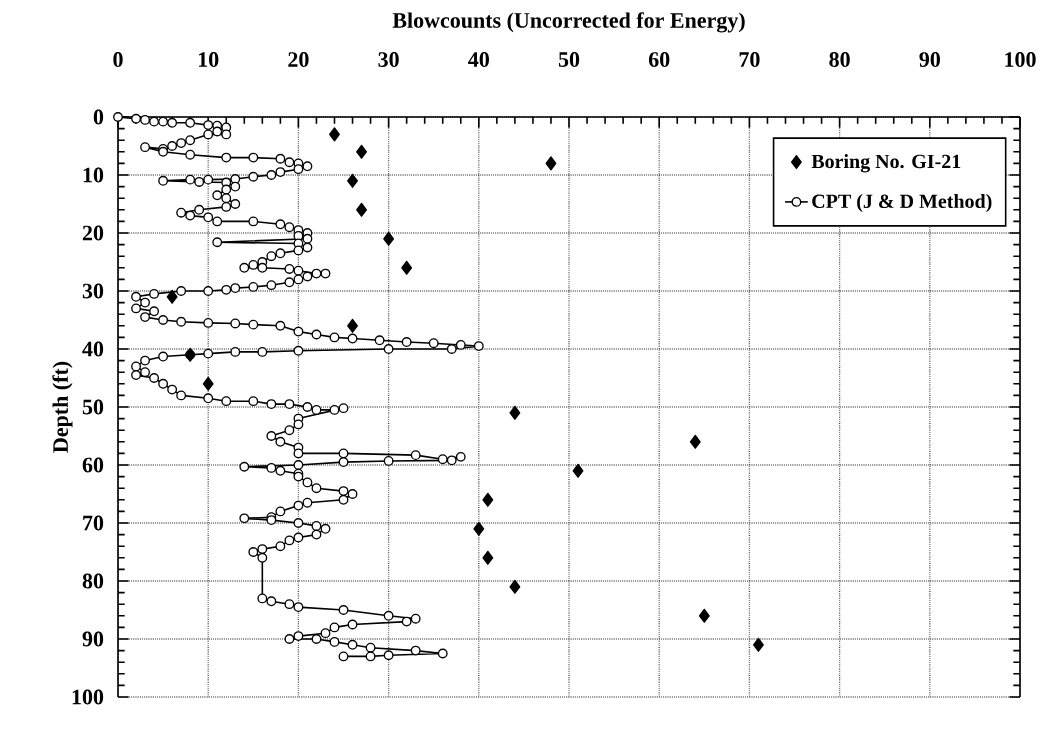  What do you see at coordinates (569, 59) in the screenshot?
I see `x-tick-label: 50` at bounding box center [569, 59].